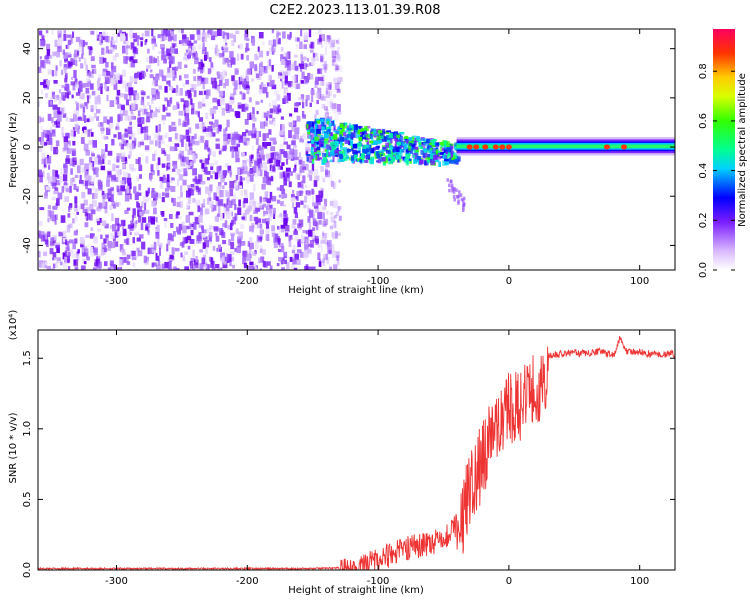 Image resolution: width=750 pixels, height=604 pixels. What do you see at coordinates (13, 325) in the screenshot?
I see `snr-multiplier: (x10⁴)` at bounding box center [13, 325].